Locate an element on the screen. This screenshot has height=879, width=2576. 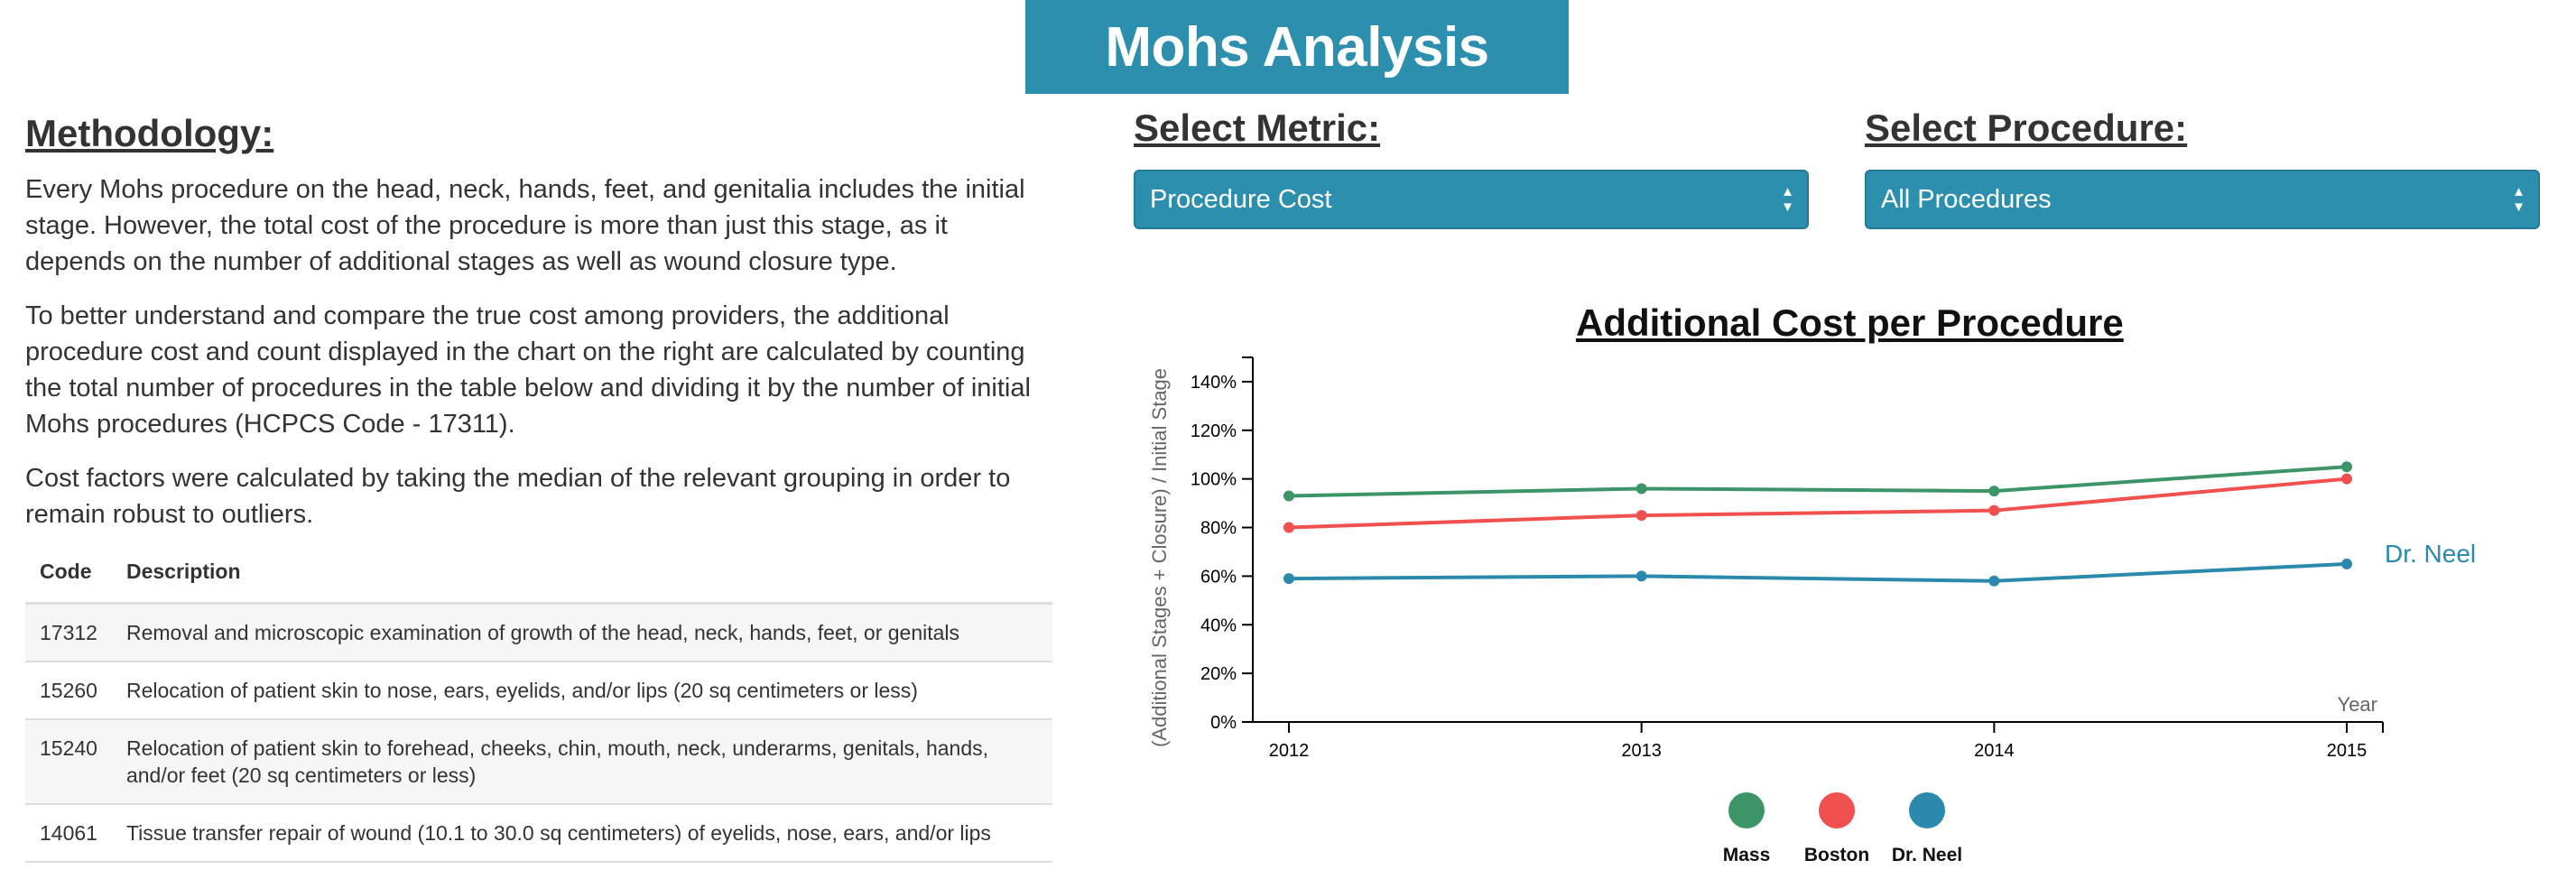
legend-label: Dr. Neel is located at coordinates (1927, 855).